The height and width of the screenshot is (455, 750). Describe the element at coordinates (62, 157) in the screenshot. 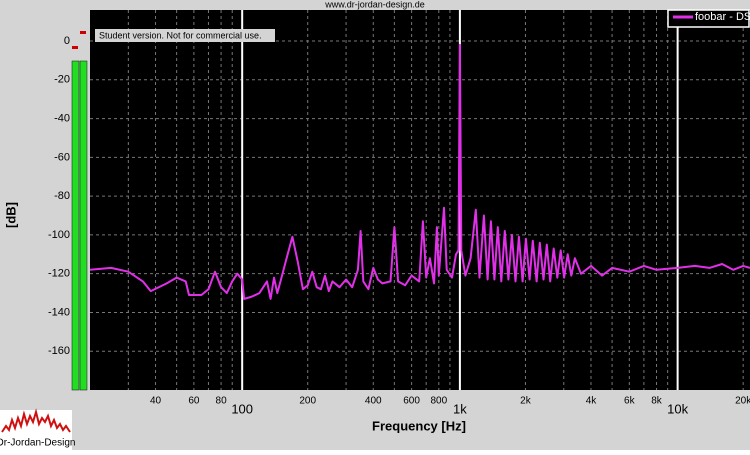

I see `y-tick-label: -60` at that location.